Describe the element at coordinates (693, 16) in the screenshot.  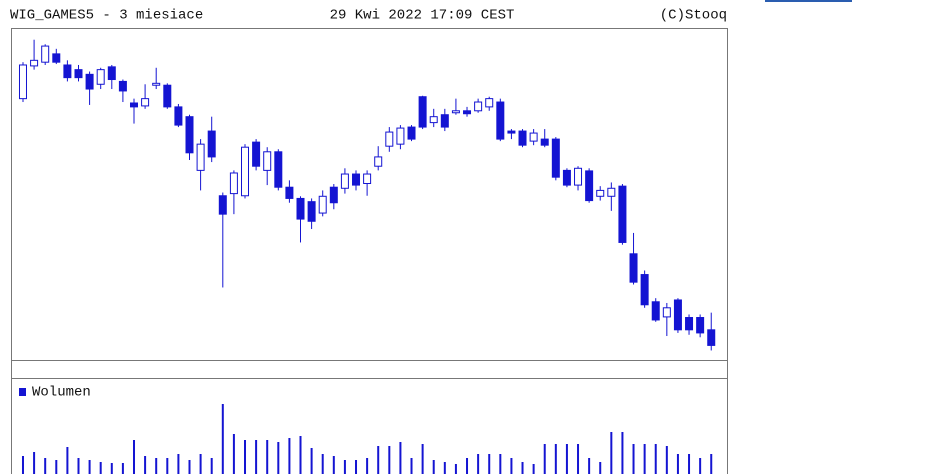
I see `chart-source: (C)Stooq` at that location.